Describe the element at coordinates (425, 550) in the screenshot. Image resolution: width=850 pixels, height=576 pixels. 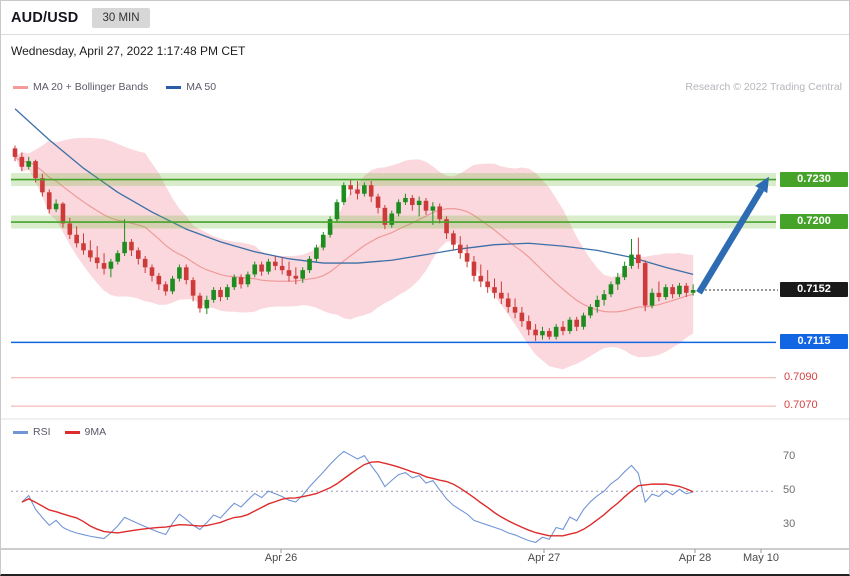
I see `x-axis` at that location.